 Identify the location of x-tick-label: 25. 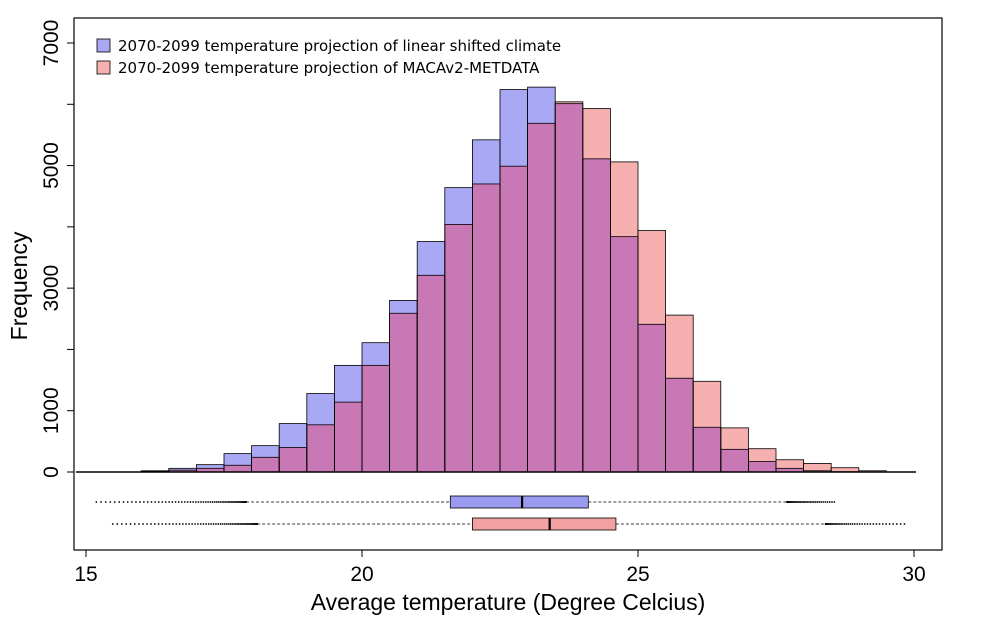
(637, 574).